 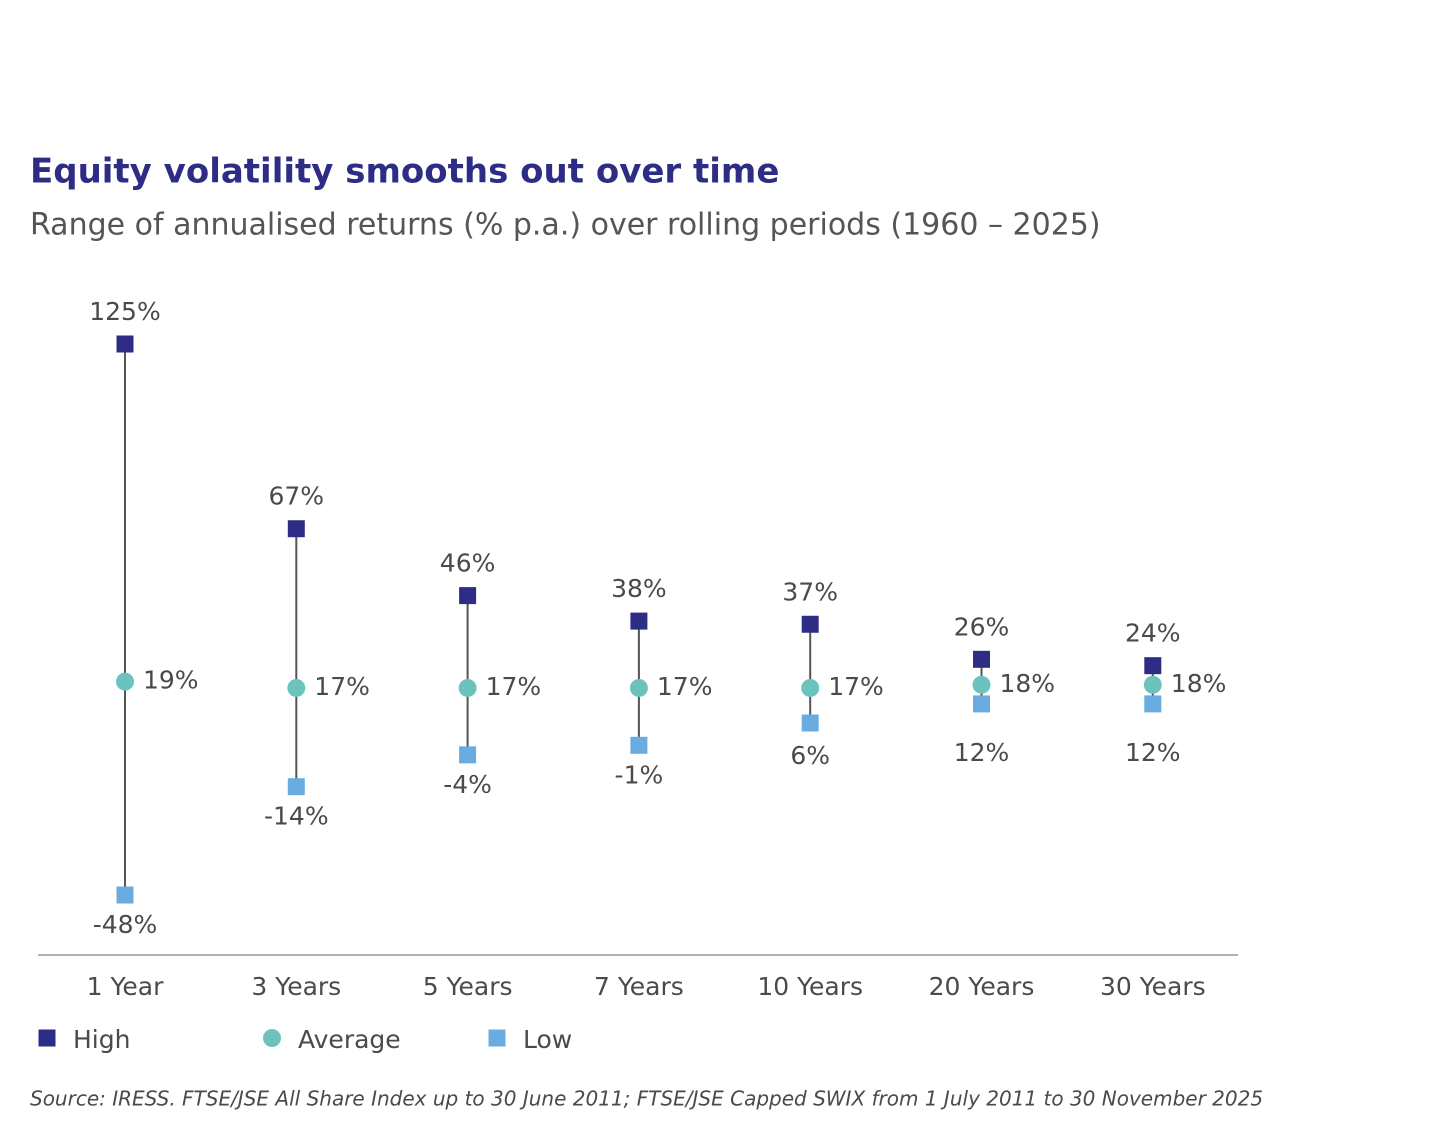 I want to click on high-label: 67%, so click(x=297, y=496).